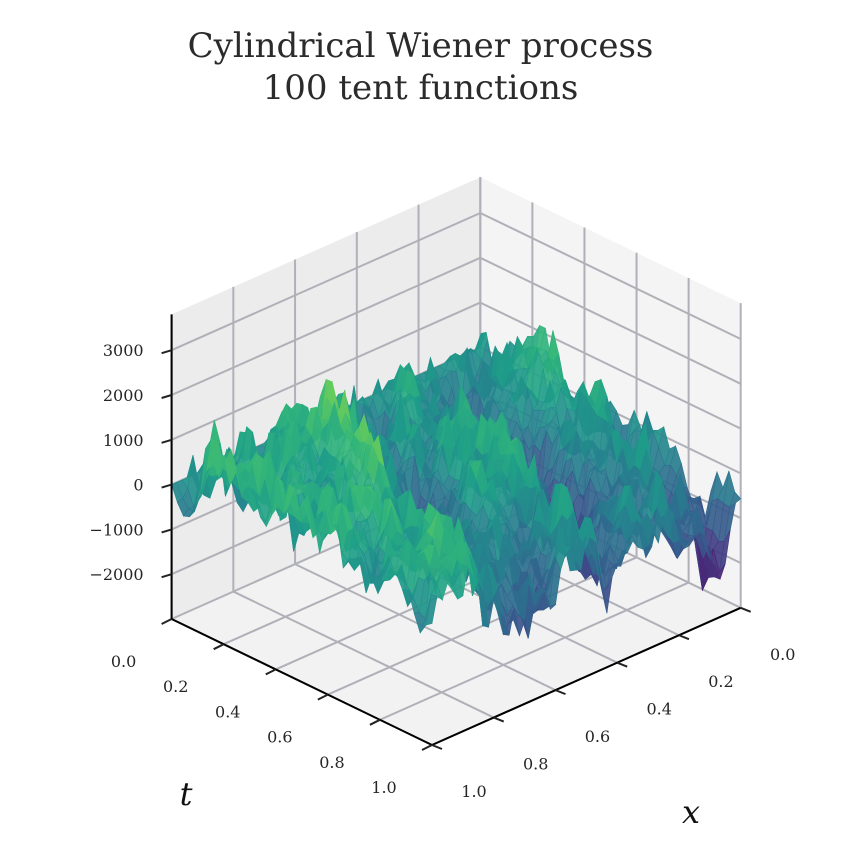  What do you see at coordinates (302, 682) in the screenshot?
I see `t-axis-line` at bounding box center [302, 682].